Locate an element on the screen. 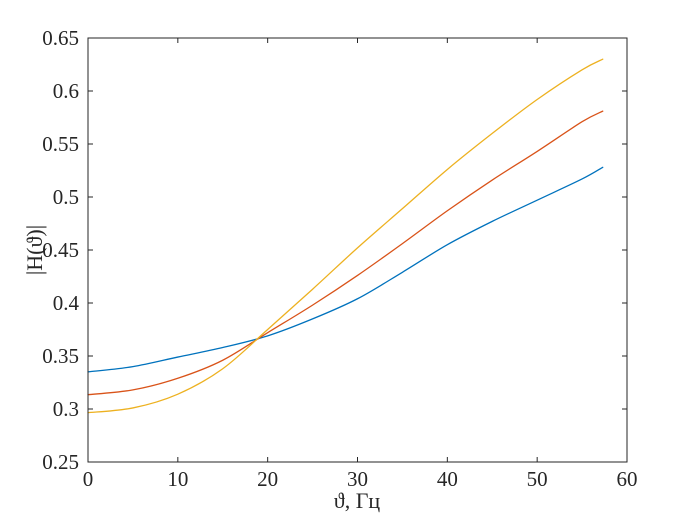 The height and width of the screenshot is (520, 693). x-tick-label: 40 is located at coordinates (447, 479).